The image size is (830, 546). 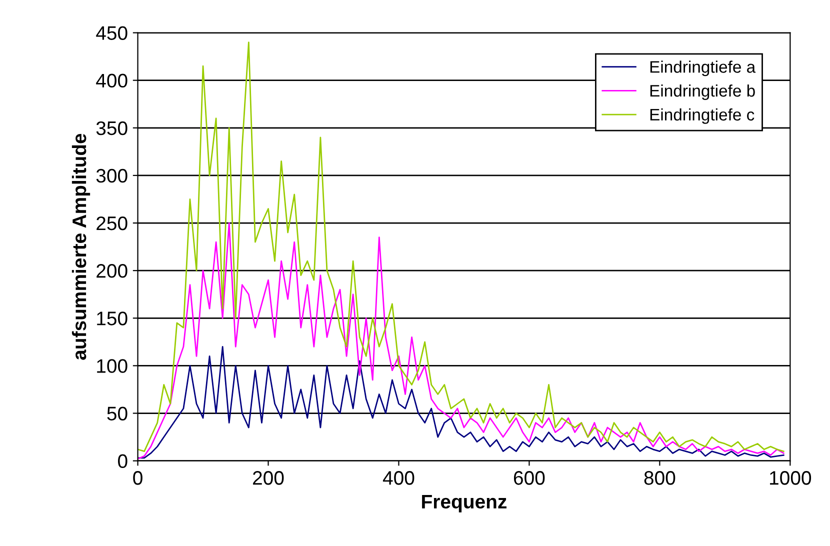 What do you see at coordinates (660, 478) in the screenshot?
I see `x-tick-label: 800` at bounding box center [660, 478].